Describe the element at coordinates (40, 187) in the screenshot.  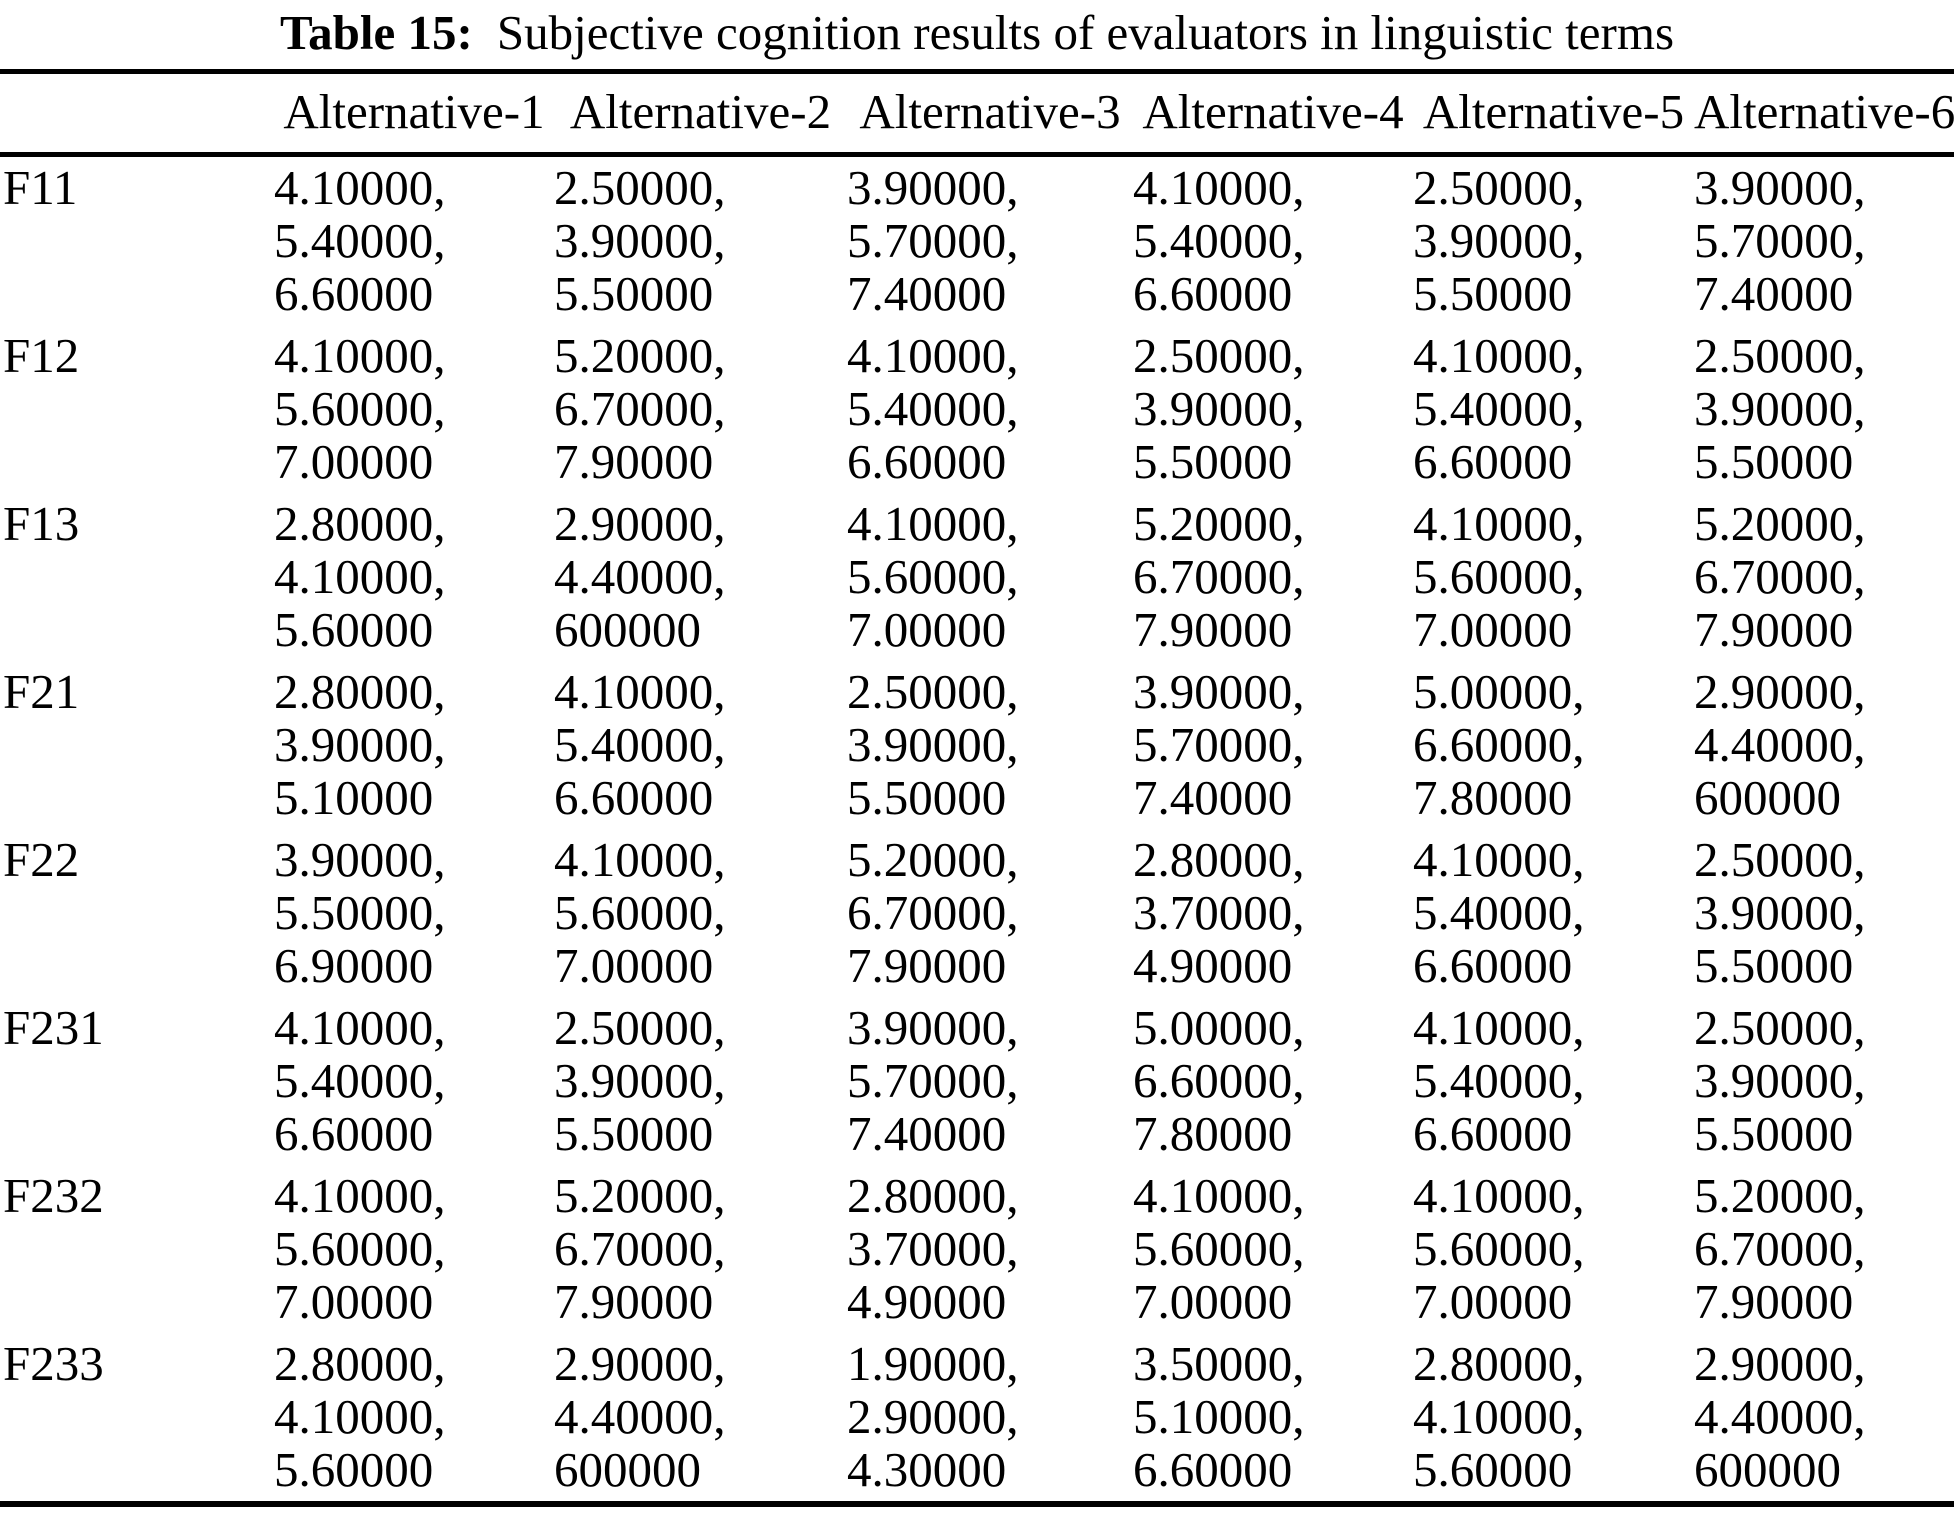
I see `row-label: F11` at that location.